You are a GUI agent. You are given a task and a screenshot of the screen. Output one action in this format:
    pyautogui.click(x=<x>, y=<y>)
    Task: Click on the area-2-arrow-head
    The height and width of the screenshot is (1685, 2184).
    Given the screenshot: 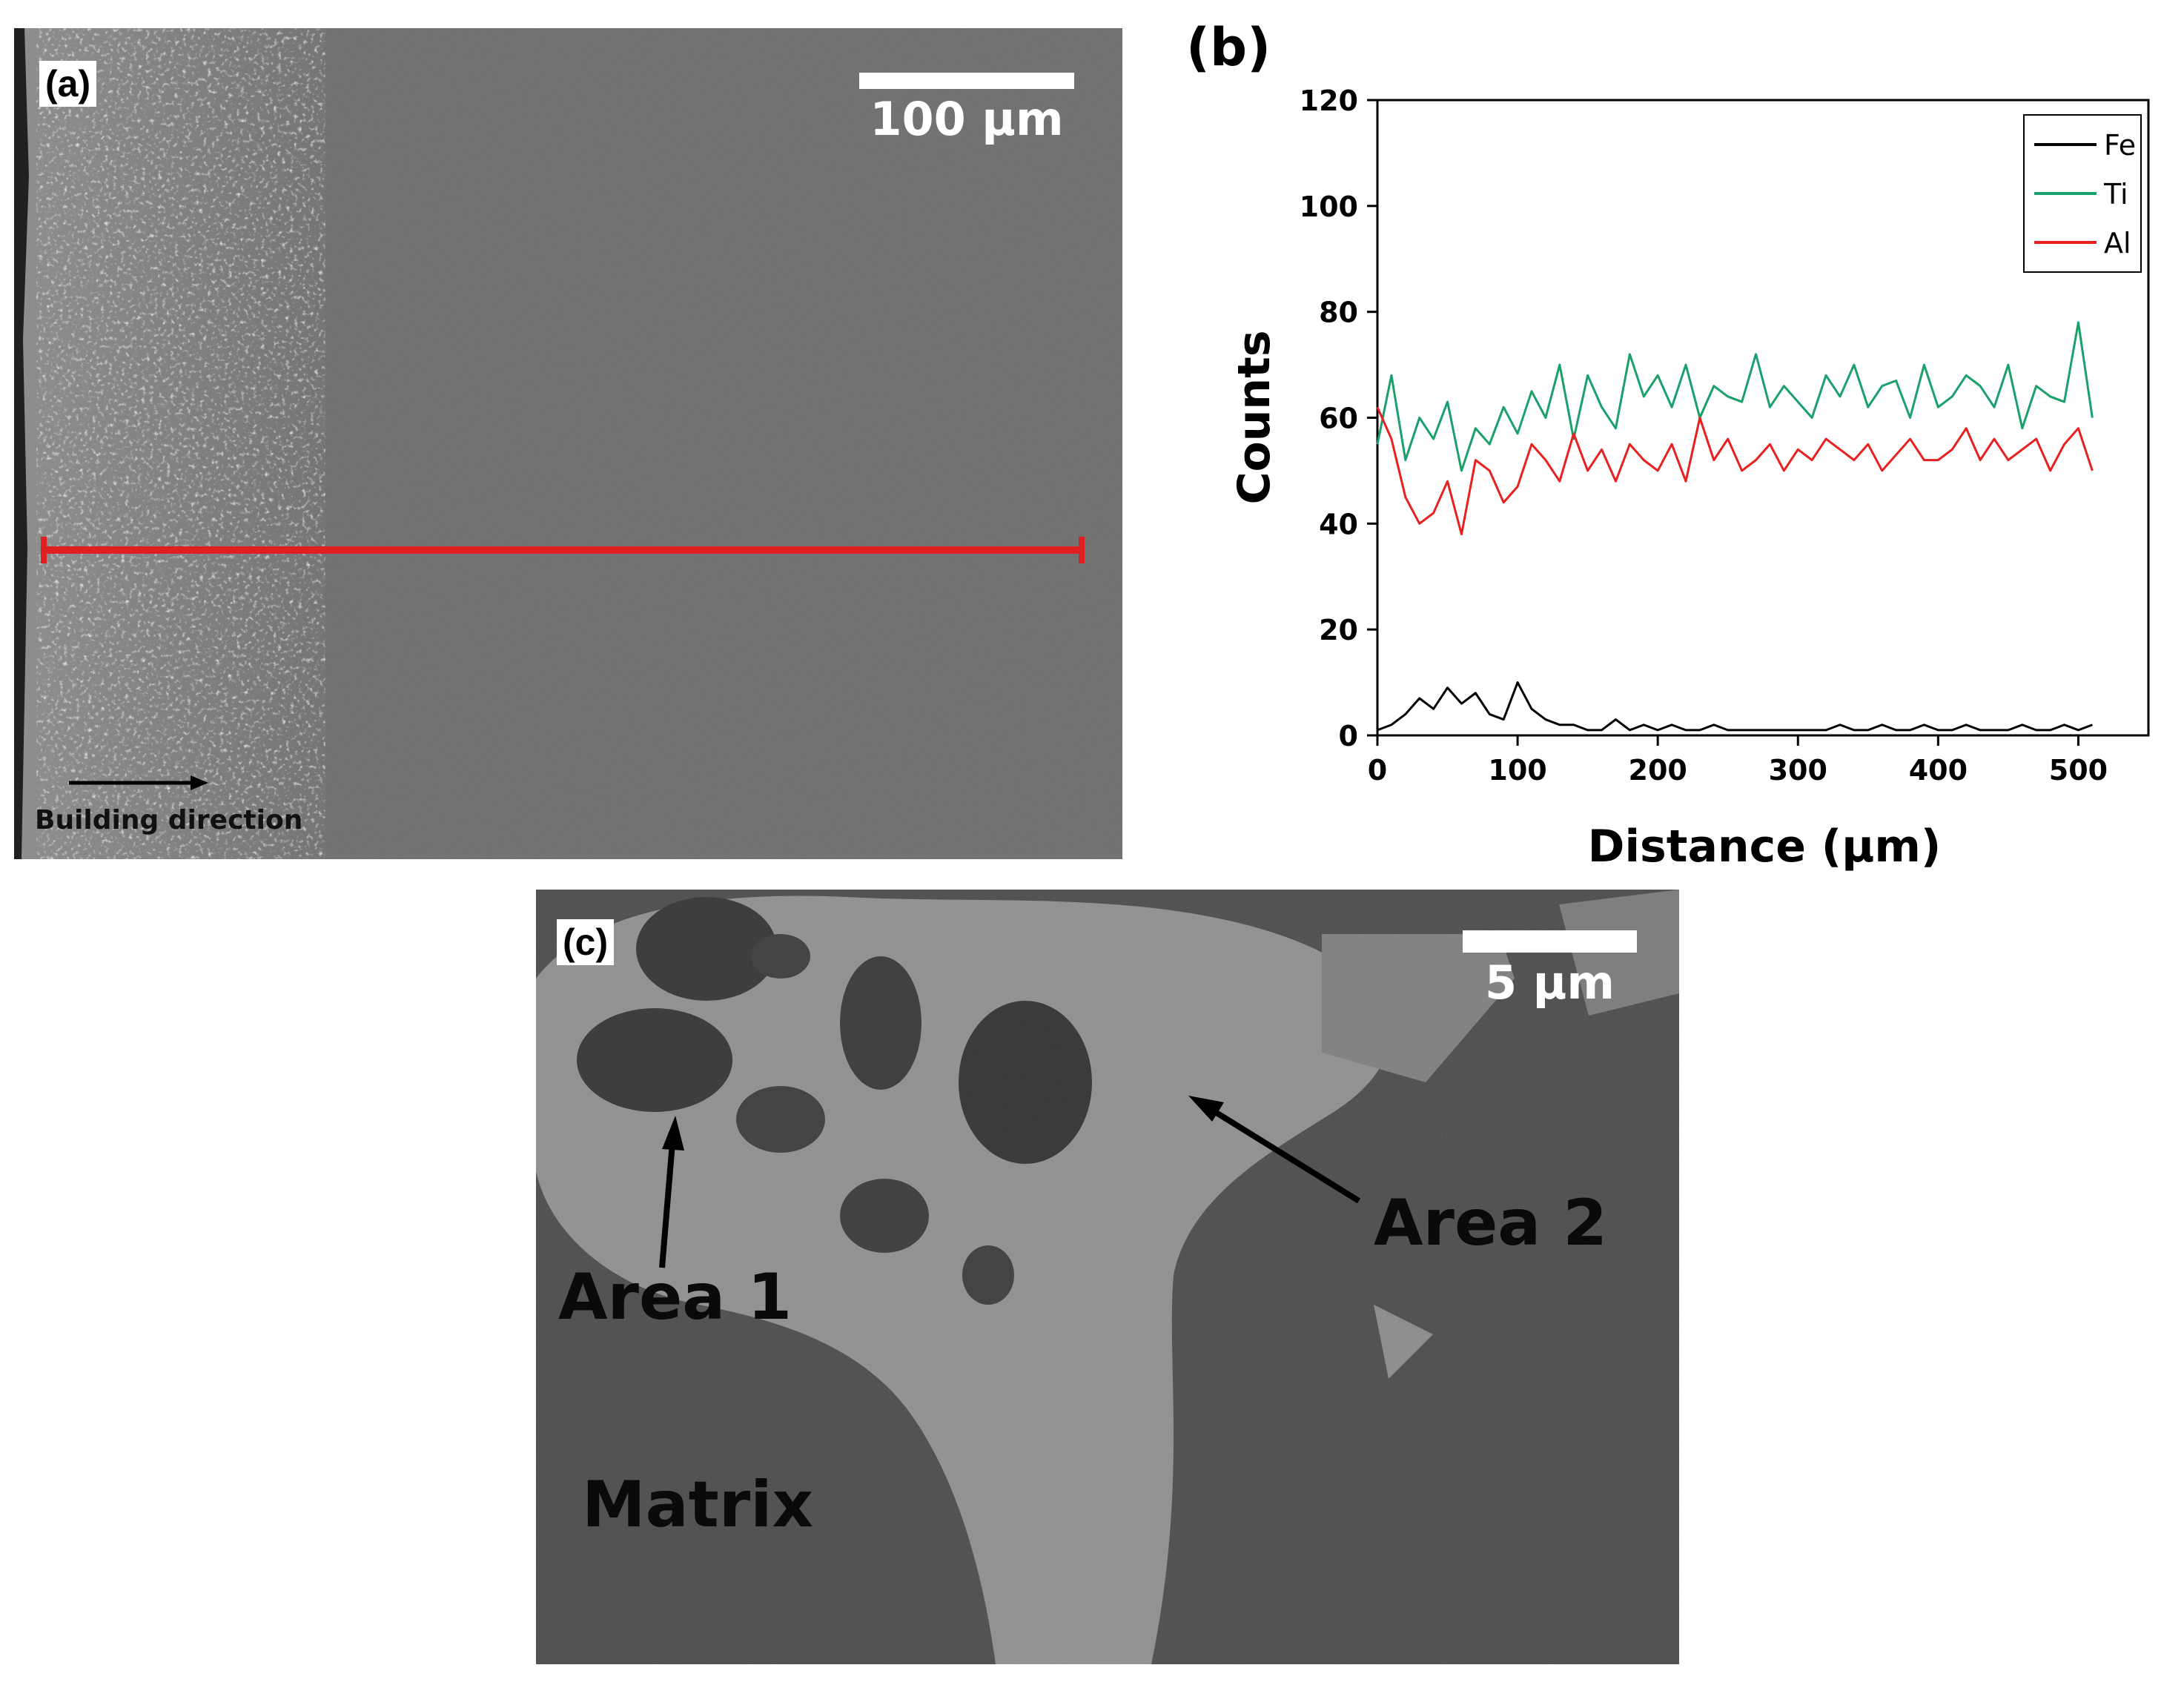 What is the action you would take?
    pyautogui.click(x=1206, y=1109)
    